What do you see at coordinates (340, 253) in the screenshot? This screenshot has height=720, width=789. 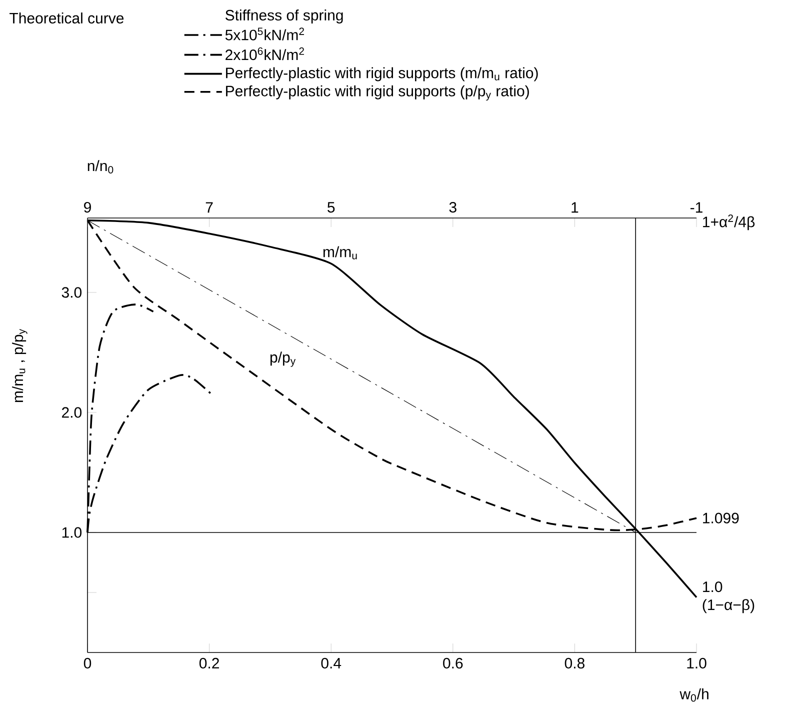 I see `annotation: m/m$_{u}$` at bounding box center [340, 253].